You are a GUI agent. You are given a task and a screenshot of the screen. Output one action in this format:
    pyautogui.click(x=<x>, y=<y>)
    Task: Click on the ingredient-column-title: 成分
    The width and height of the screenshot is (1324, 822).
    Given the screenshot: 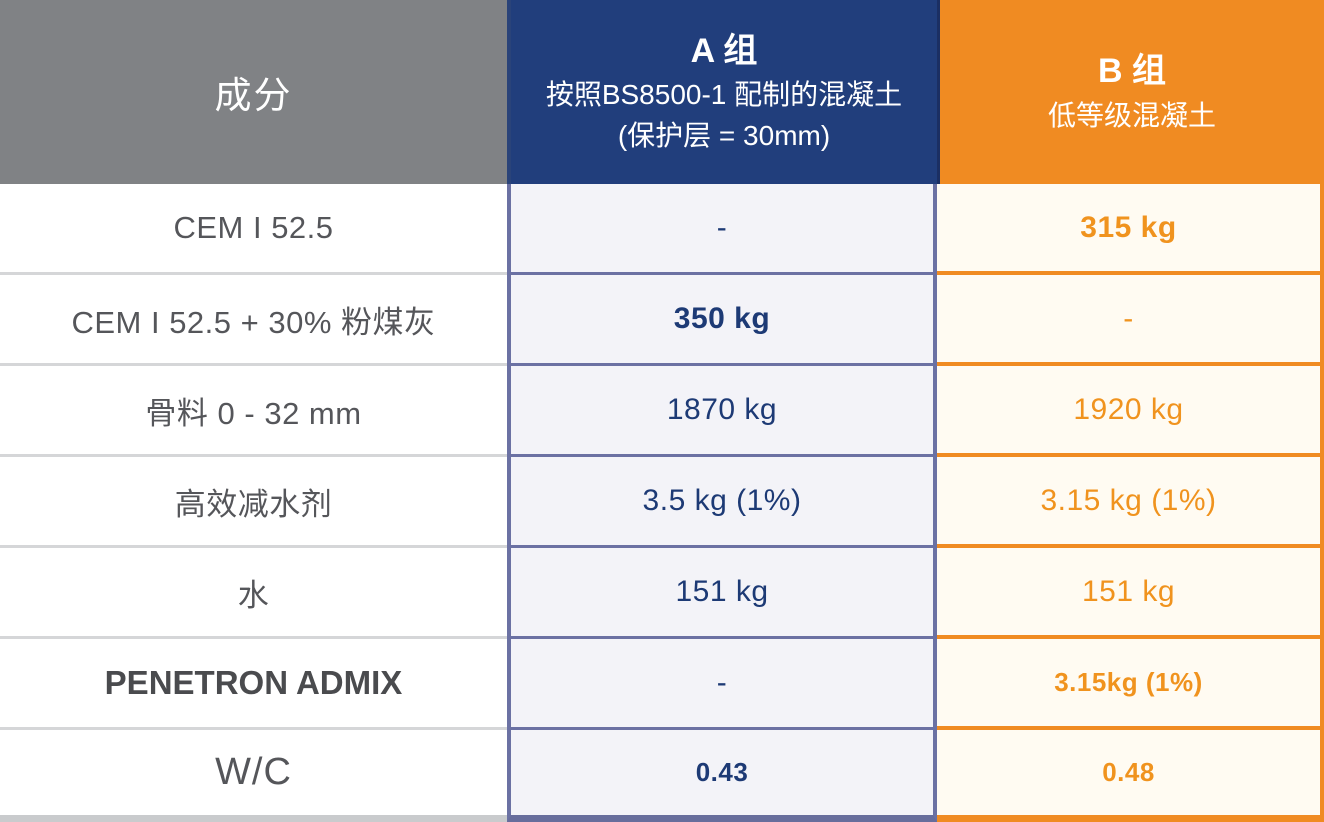 What is the action you would take?
    pyautogui.click(x=253, y=95)
    